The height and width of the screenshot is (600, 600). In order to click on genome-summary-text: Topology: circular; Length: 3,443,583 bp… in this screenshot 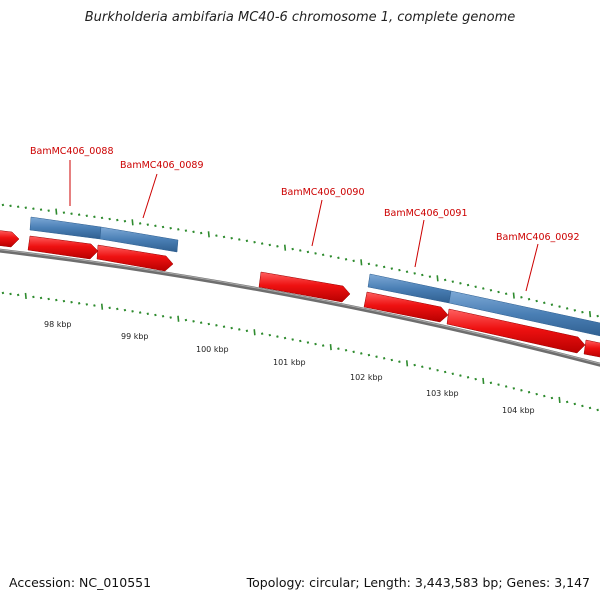, I will do `click(418, 582)`.